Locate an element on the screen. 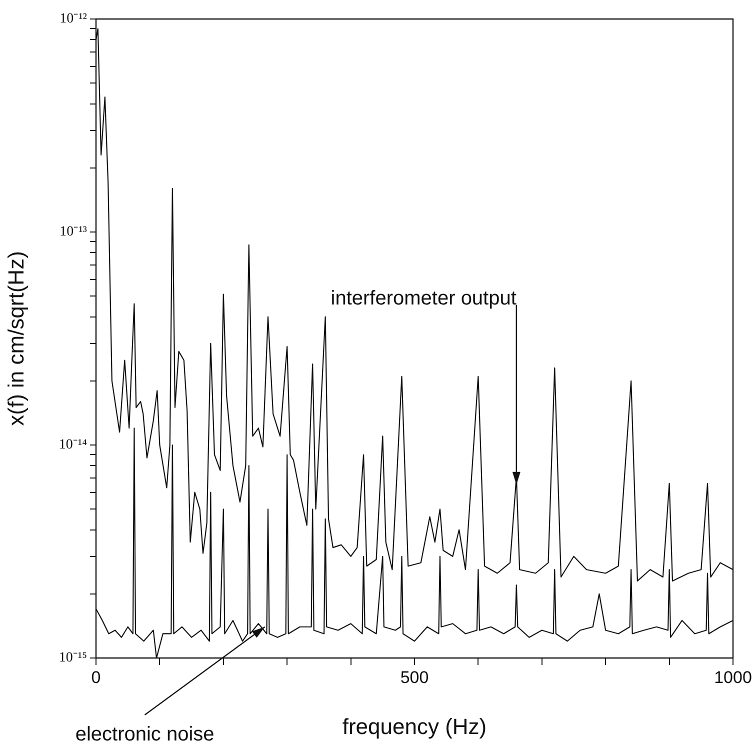  x-axis-title: frequency (Hz) is located at coordinates (414, 726).